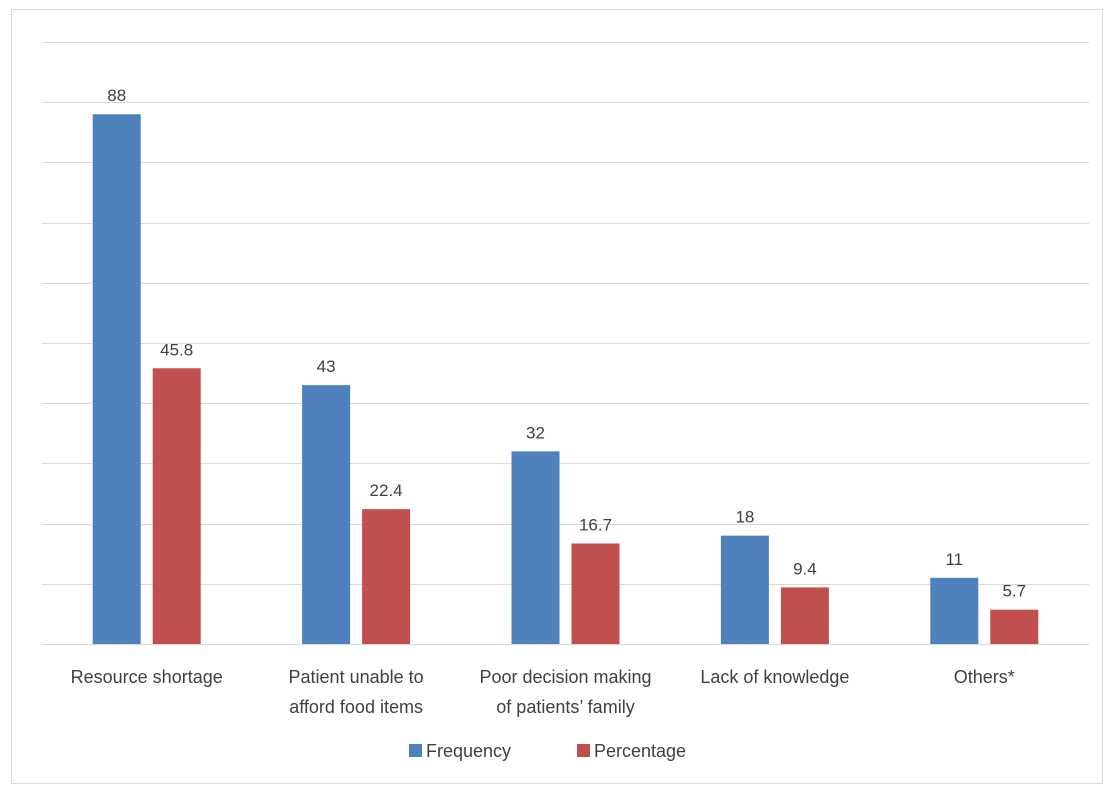 The image size is (1115, 789). I want to click on legend-swatch-frequency, so click(415, 750).